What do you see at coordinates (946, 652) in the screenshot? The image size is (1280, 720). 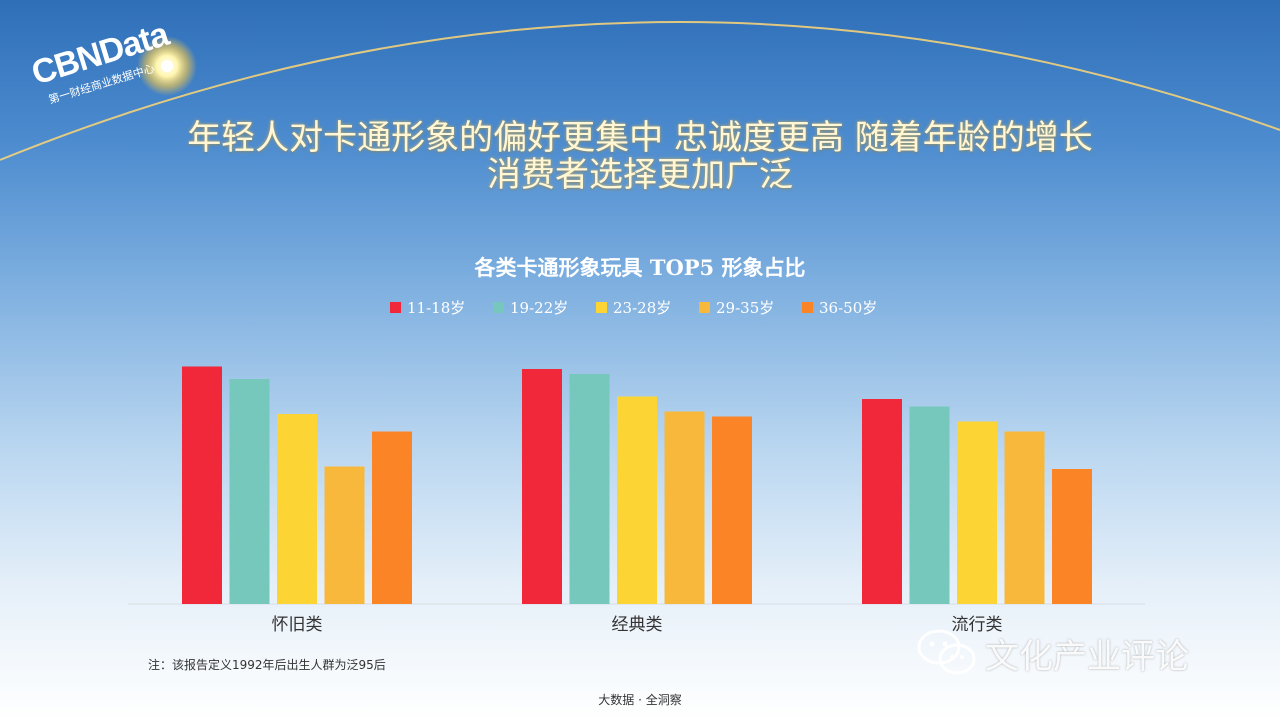 I see `wechat-icon` at bounding box center [946, 652].